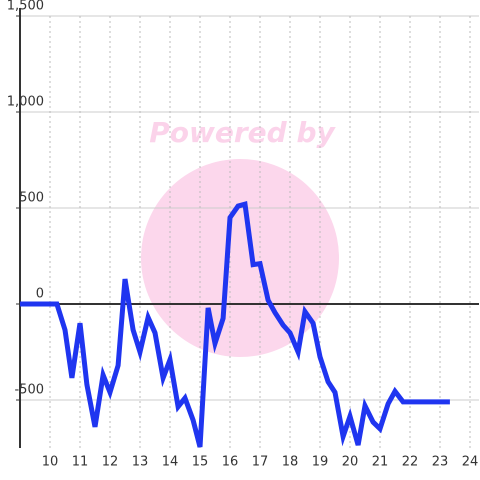 The height and width of the screenshot is (480, 480). I want to click on x-tick-label: 13, so click(140, 462).